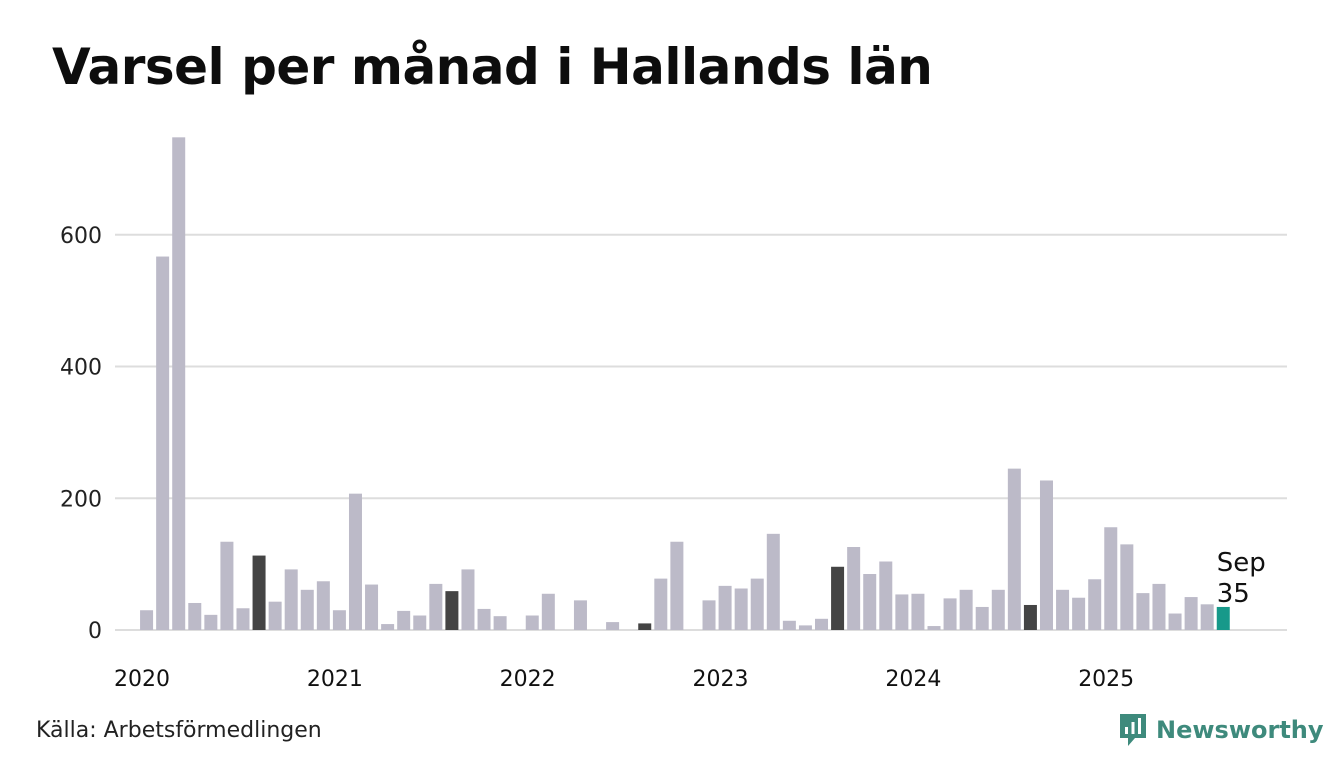  What do you see at coordinates (721, 679) in the screenshot?
I see `x-tick-label: 2023` at bounding box center [721, 679].